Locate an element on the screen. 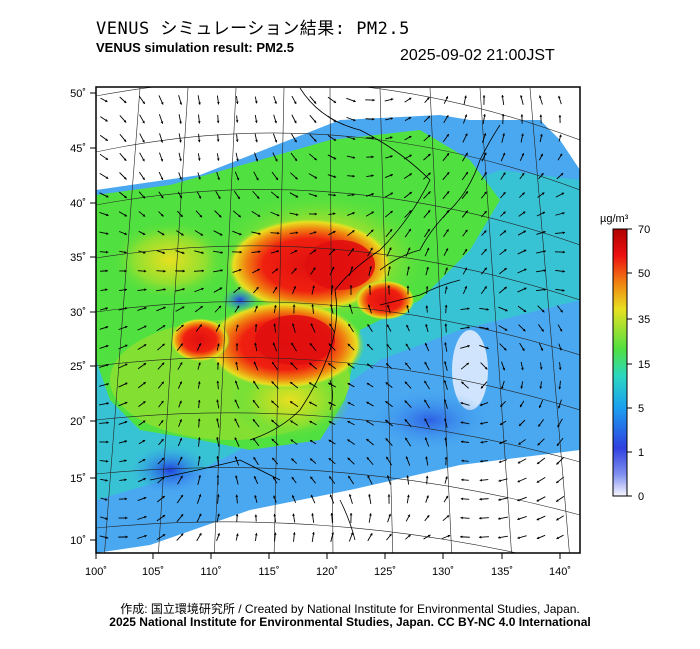 The image size is (700, 649). lat-label: 40˚ is located at coordinates (78, 204).